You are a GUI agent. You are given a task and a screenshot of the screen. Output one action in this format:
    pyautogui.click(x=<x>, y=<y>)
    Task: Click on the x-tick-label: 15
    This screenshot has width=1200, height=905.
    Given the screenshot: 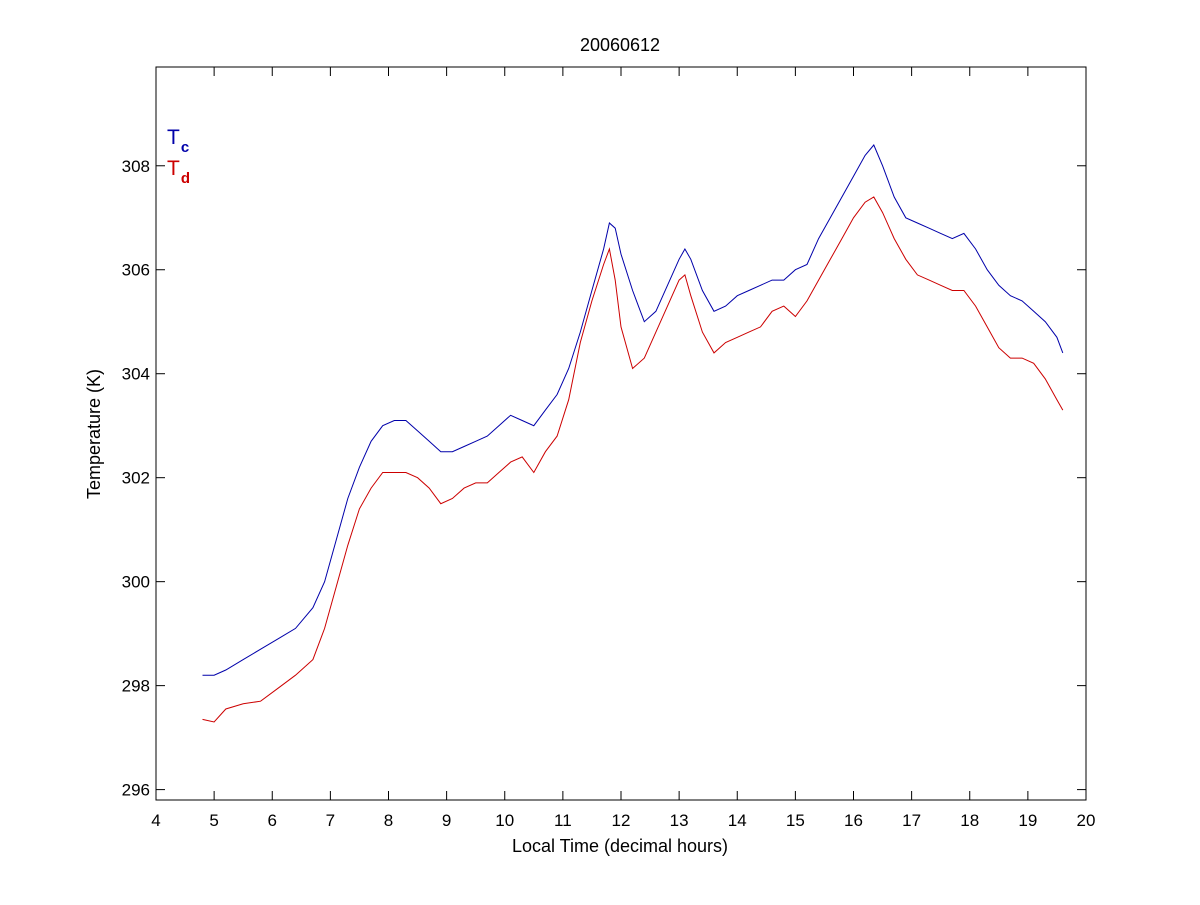 What is the action you would take?
    pyautogui.click(x=795, y=820)
    